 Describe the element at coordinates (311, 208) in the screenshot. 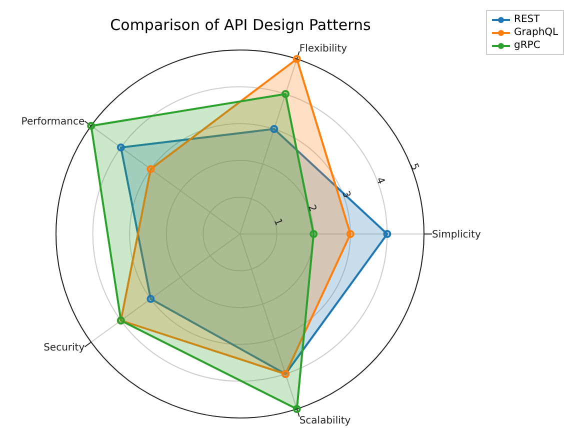

I see `y-tick-label: 2` at that location.